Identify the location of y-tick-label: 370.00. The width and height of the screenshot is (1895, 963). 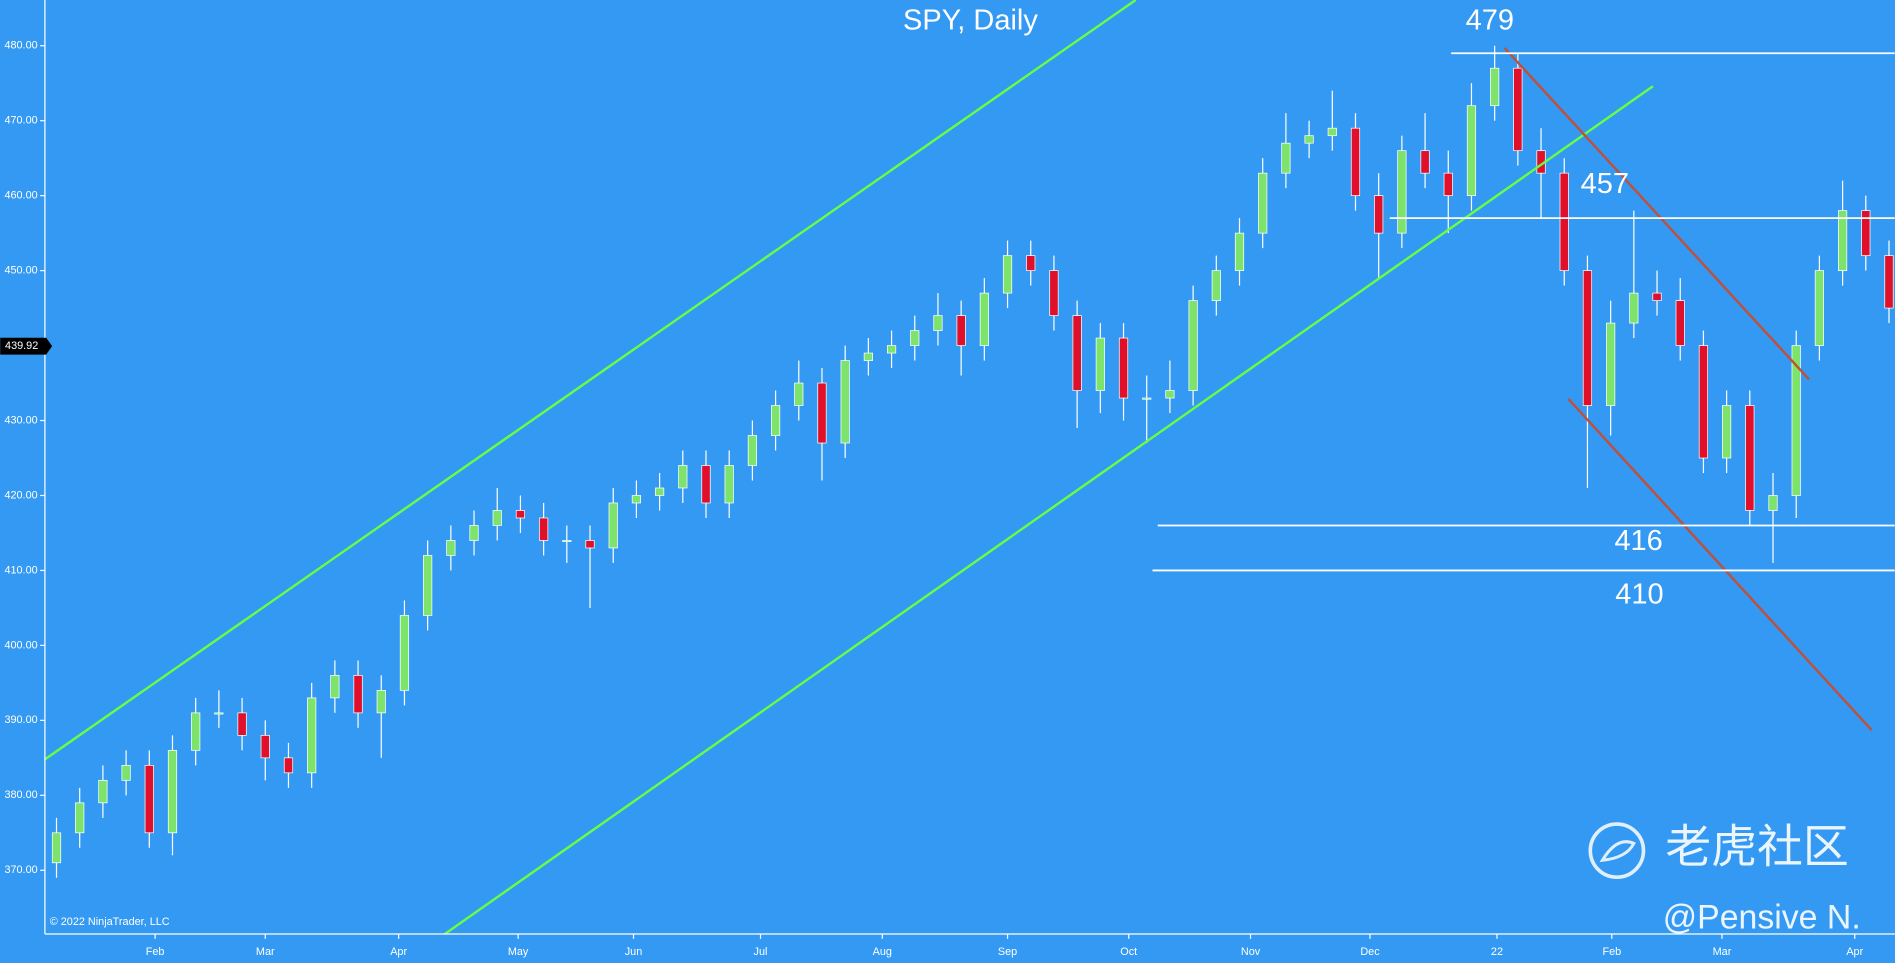
(20, 870).